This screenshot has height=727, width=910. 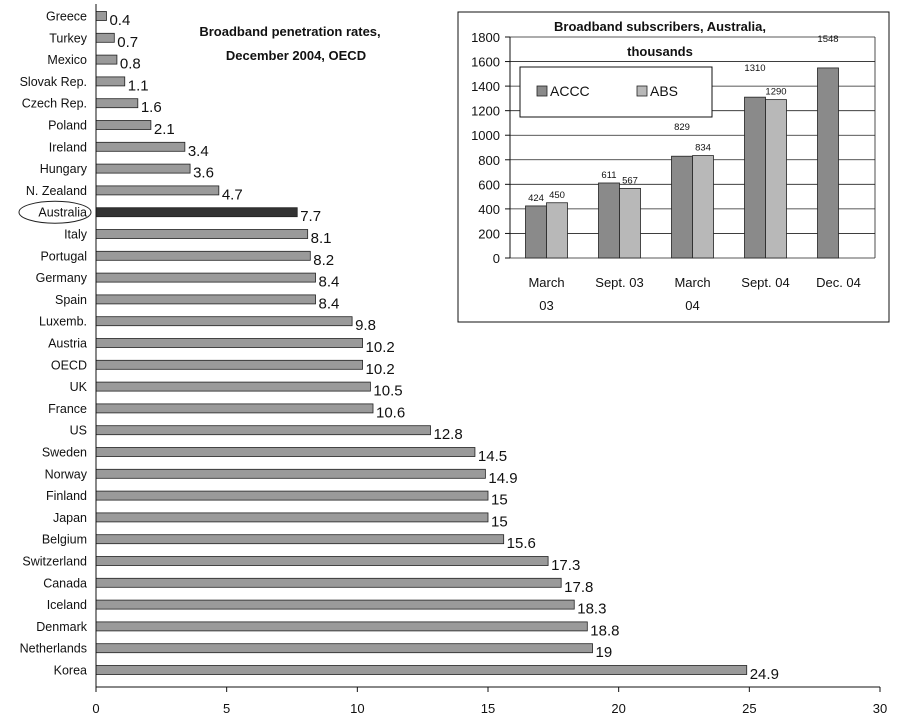 What do you see at coordinates (289, 31) in the screenshot?
I see `main-chart-title-line1: Broadband penetration rates,` at bounding box center [289, 31].